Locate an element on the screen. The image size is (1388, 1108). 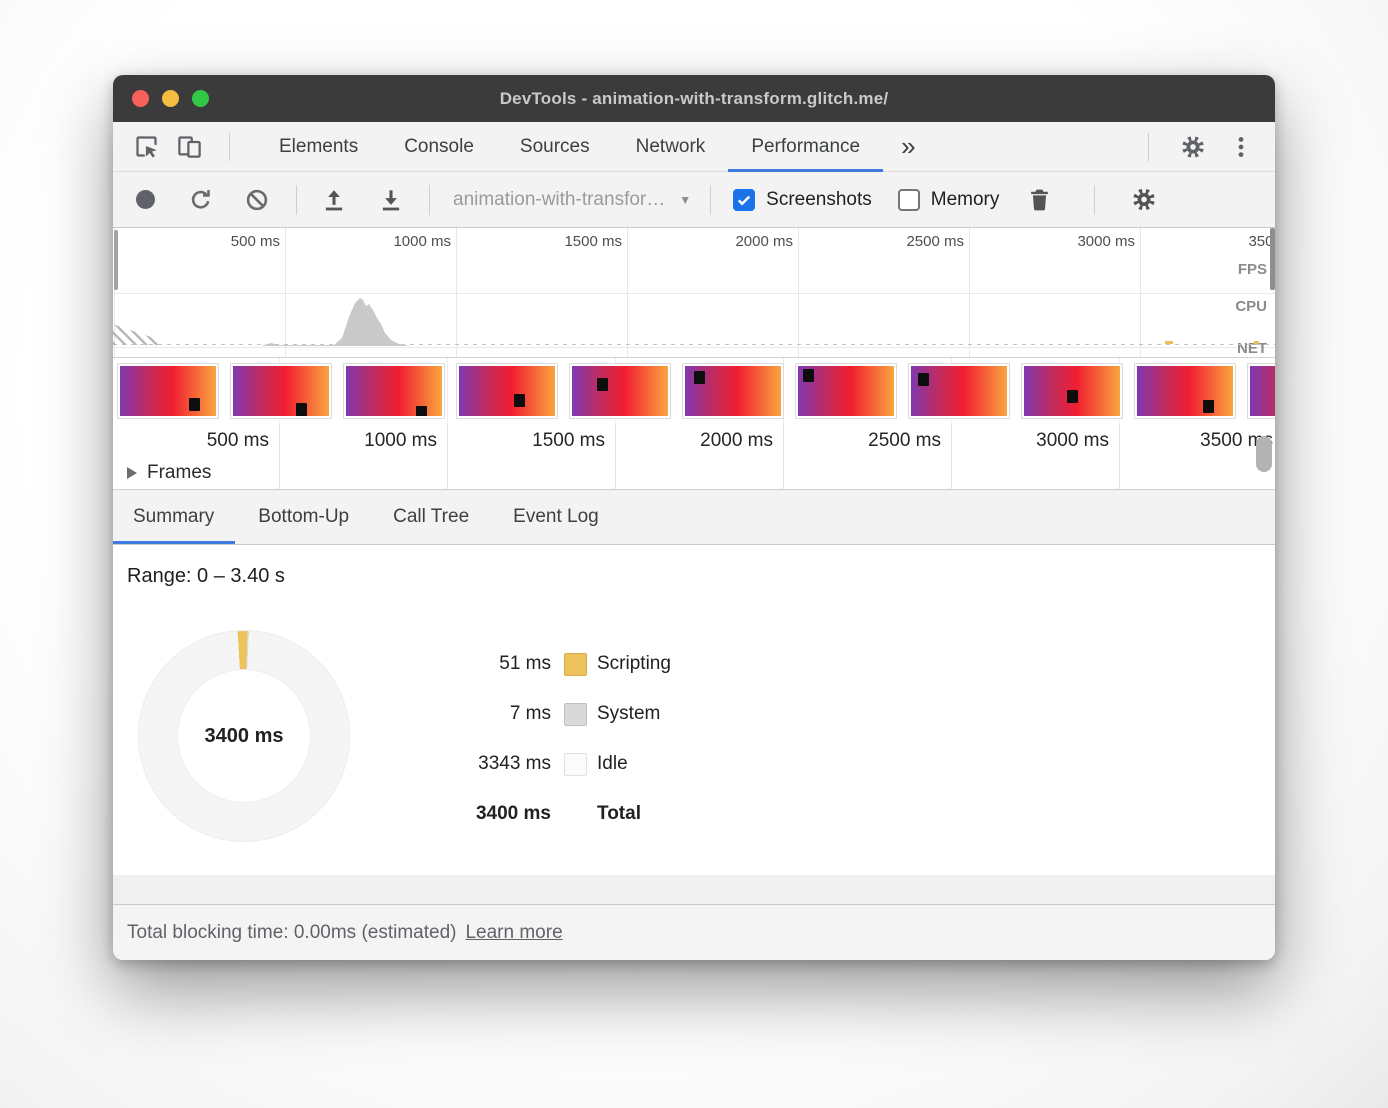
screenshots-checkbox is located at coordinates (744, 199).